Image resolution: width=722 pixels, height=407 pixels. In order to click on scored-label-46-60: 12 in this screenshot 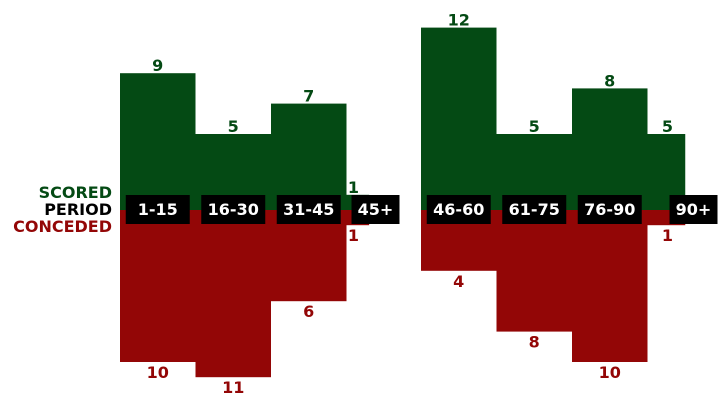, I will do `click(459, 20)`.